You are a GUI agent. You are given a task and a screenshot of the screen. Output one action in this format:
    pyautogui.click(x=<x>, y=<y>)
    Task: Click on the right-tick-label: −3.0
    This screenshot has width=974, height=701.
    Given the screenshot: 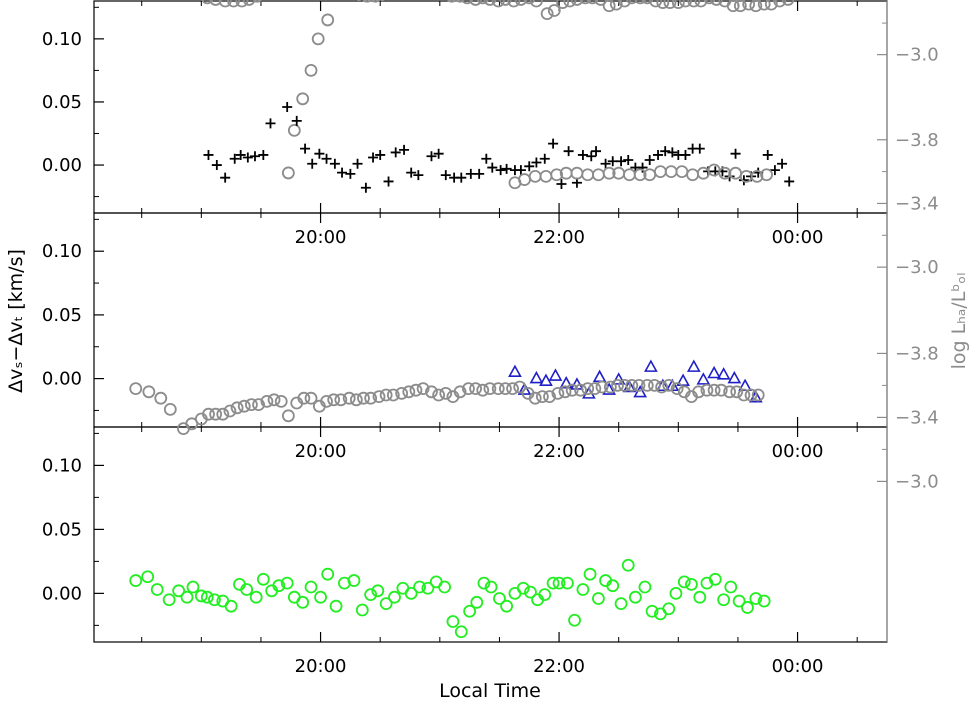 What is the action you would take?
    pyautogui.click(x=917, y=267)
    